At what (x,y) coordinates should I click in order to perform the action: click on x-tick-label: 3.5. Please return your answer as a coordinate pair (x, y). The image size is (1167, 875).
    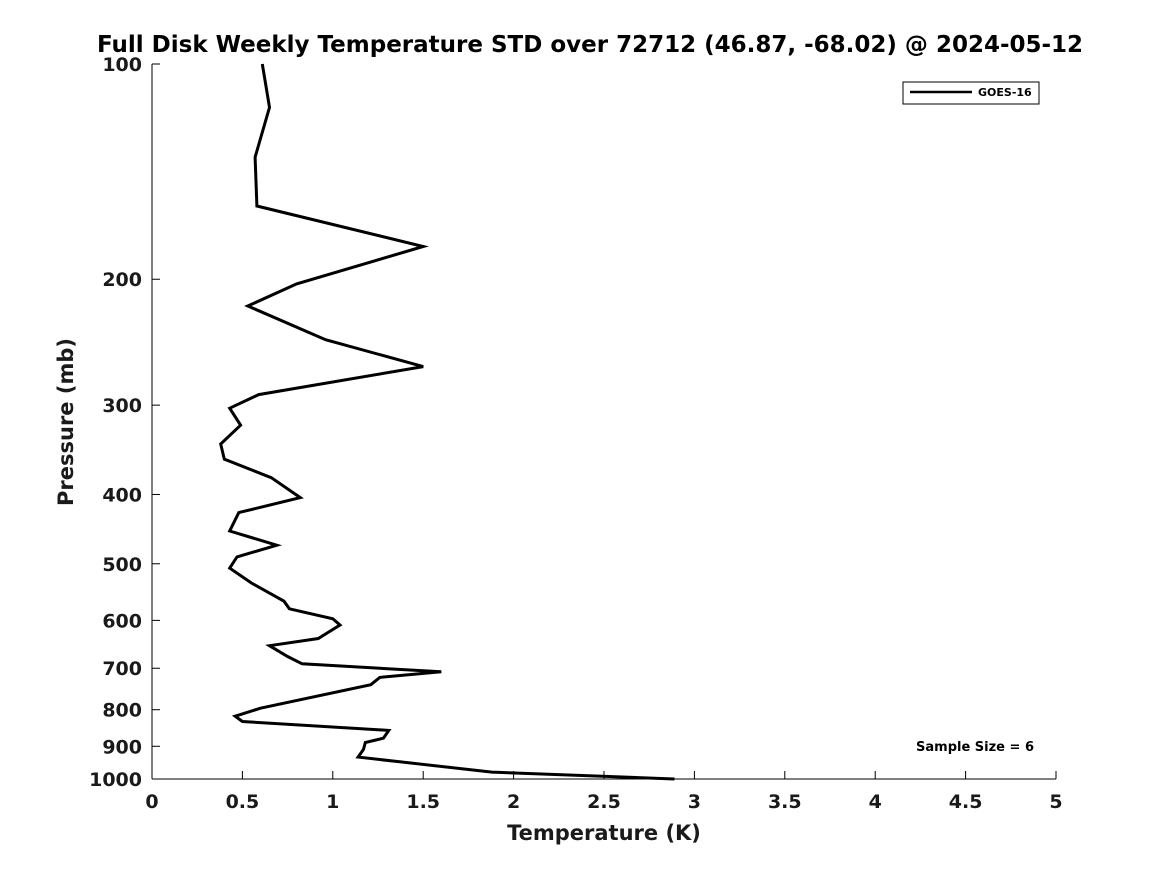
    Looking at the image, I should click on (785, 802).